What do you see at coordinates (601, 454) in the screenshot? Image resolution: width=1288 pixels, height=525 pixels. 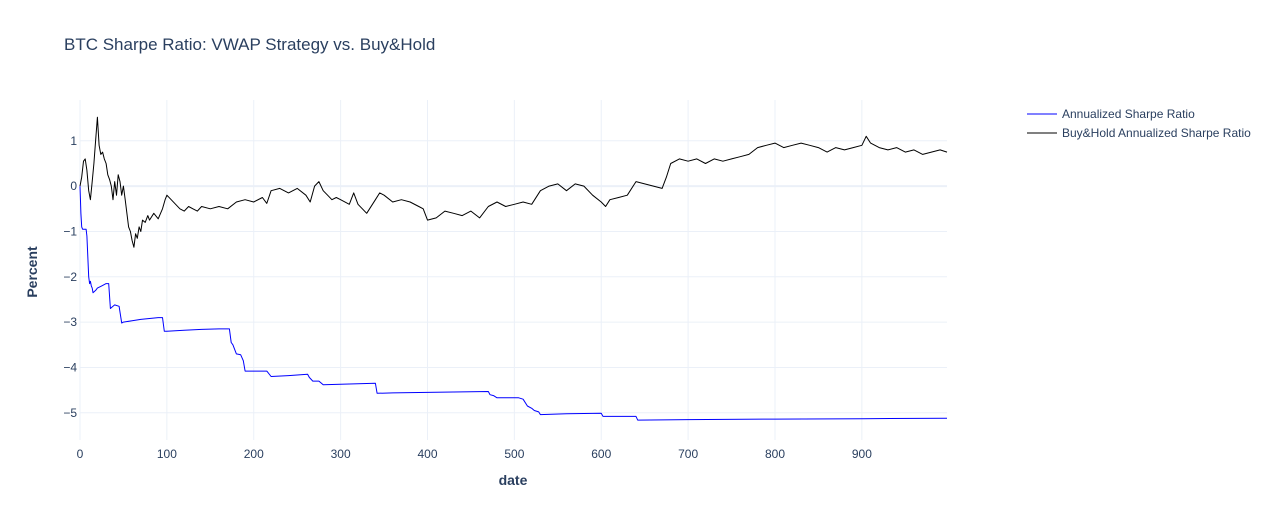 I see `x-tick-label: 600` at bounding box center [601, 454].